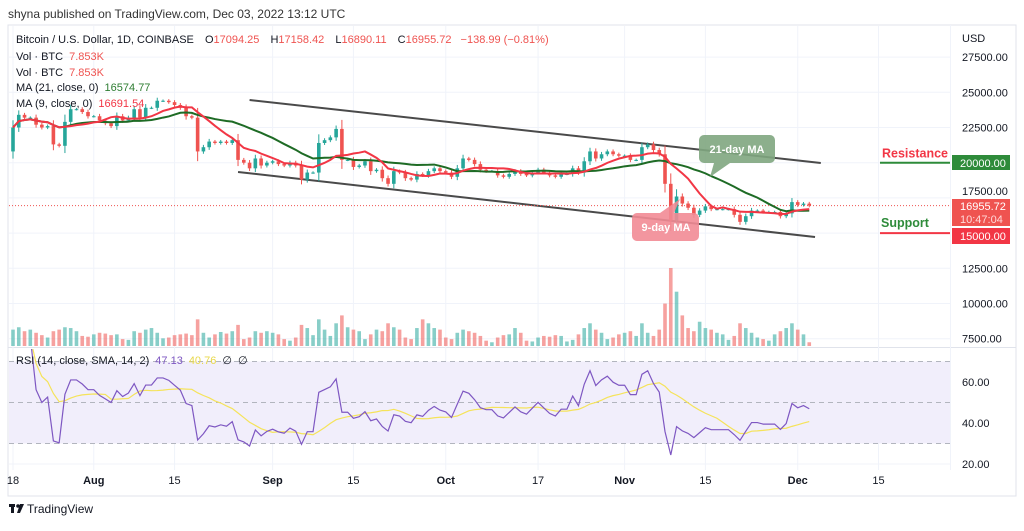 The image size is (1024, 531). I want to click on resistance-label: Resistance, so click(915, 154).